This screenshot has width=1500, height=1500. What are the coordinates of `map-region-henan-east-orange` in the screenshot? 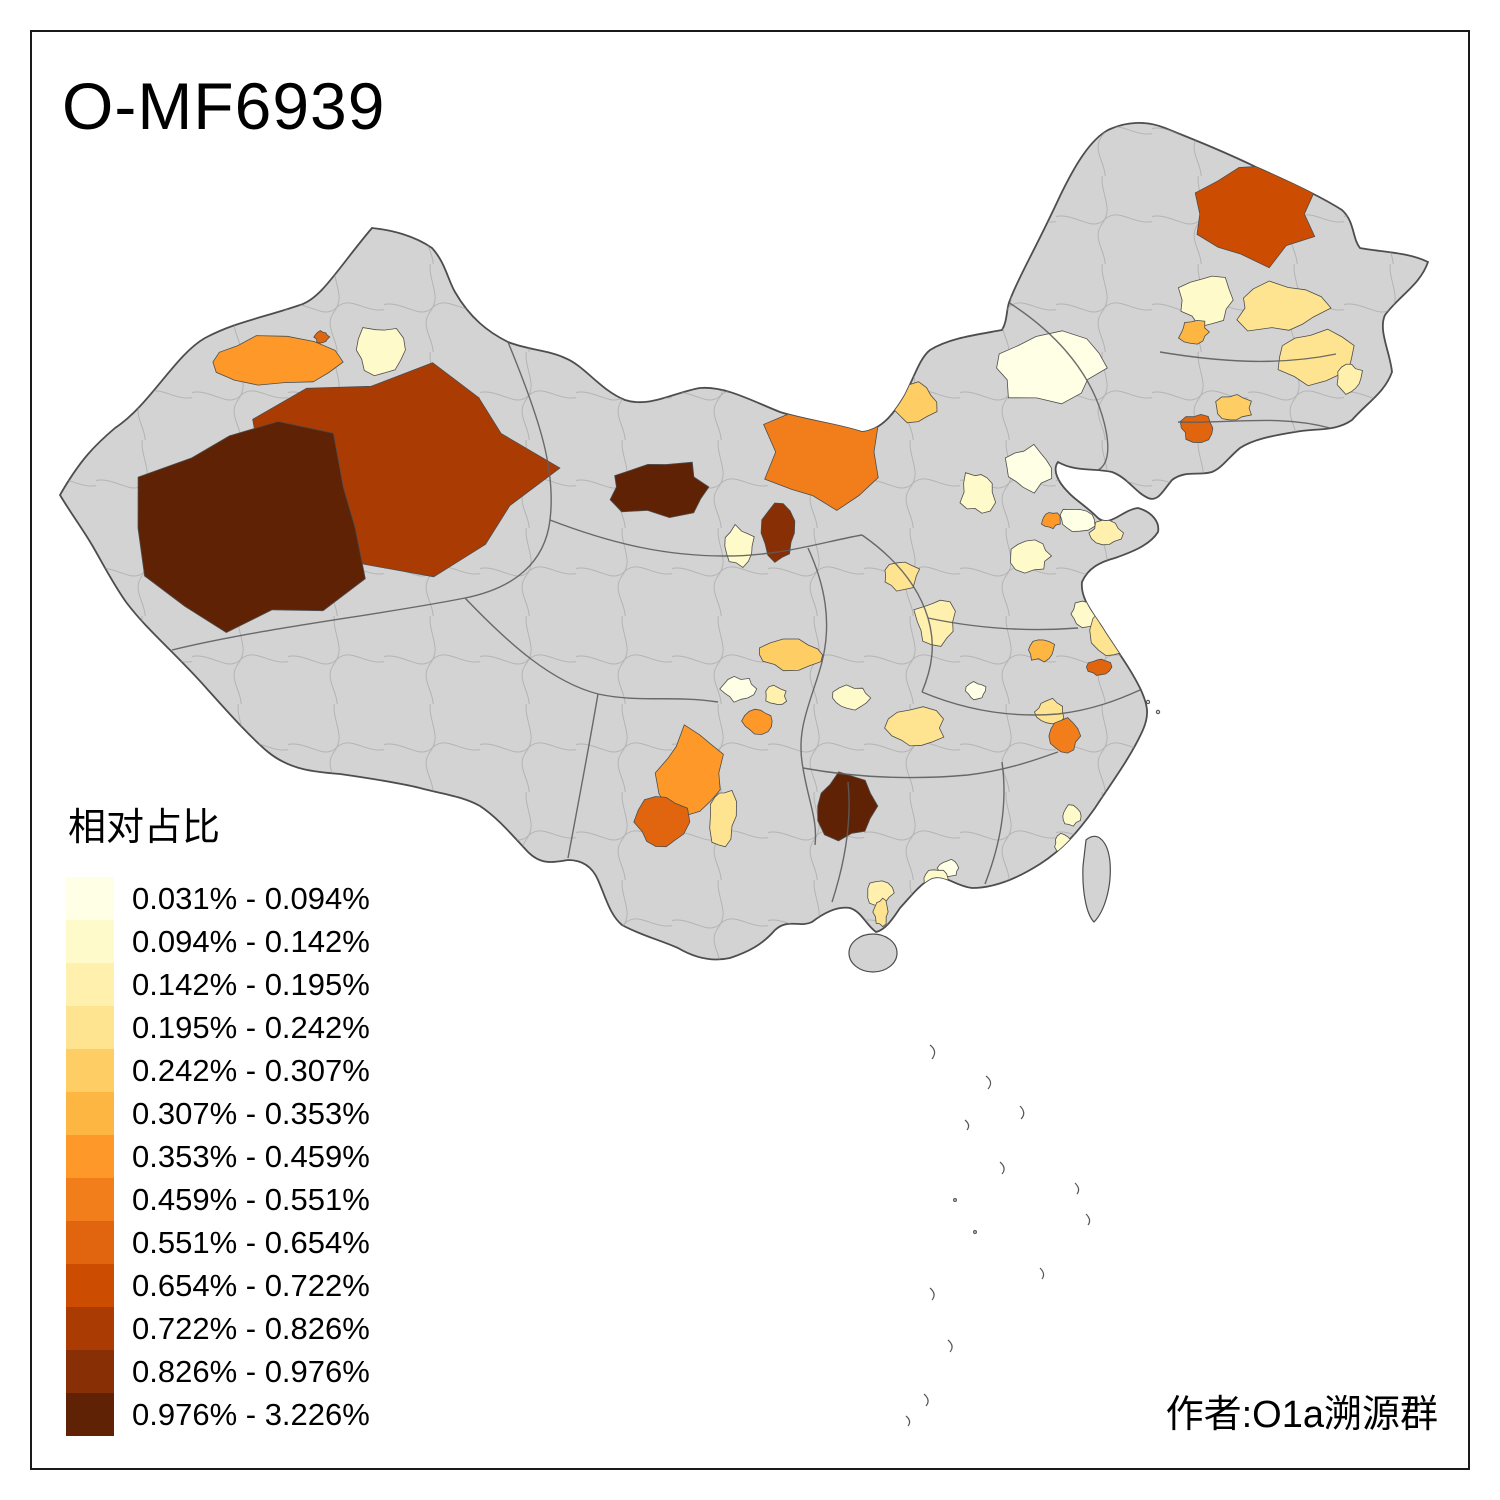 It's located at (1042, 651).